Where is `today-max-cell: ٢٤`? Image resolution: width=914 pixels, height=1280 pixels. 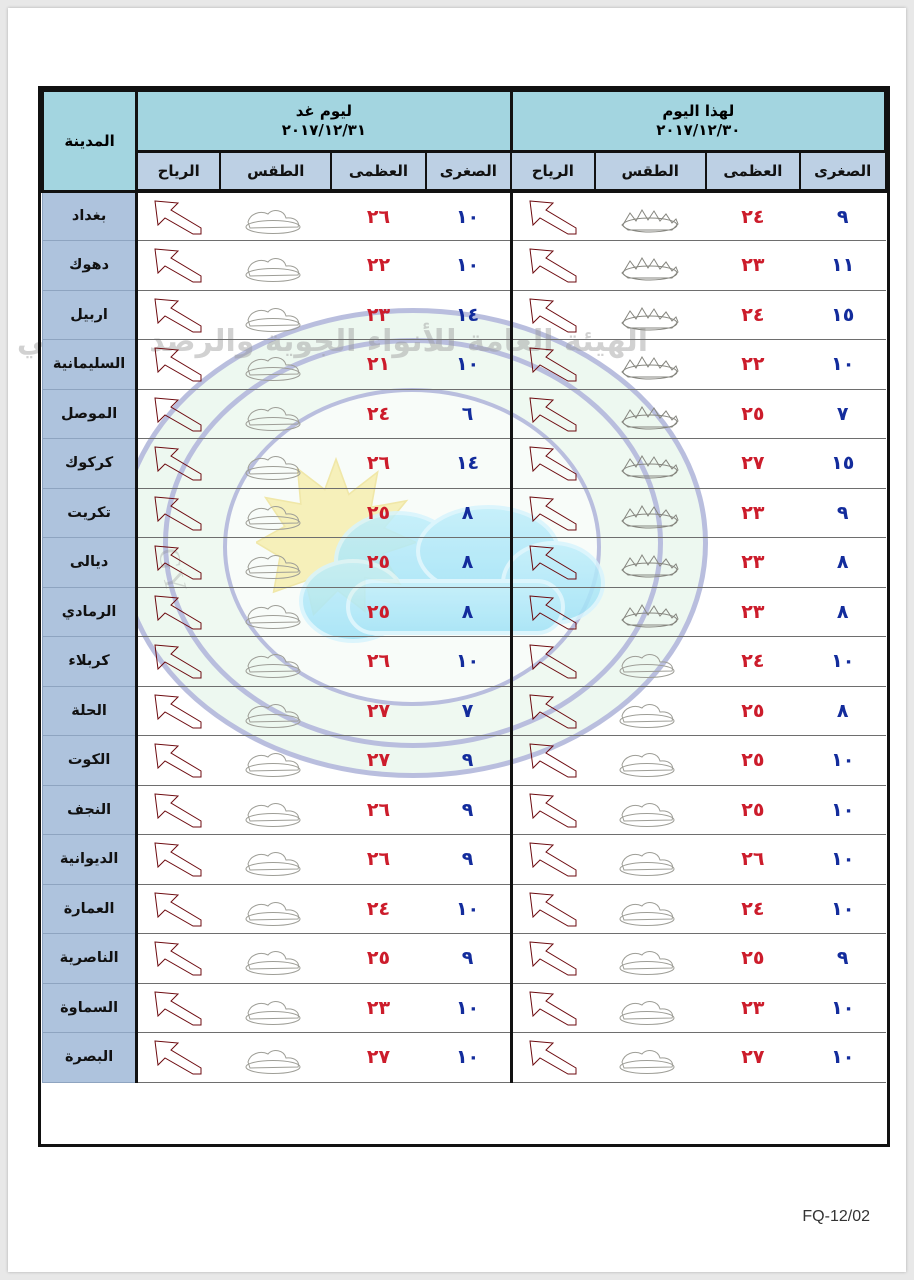
today-max-cell: ٢٤ is located at coordinates (752, 661).